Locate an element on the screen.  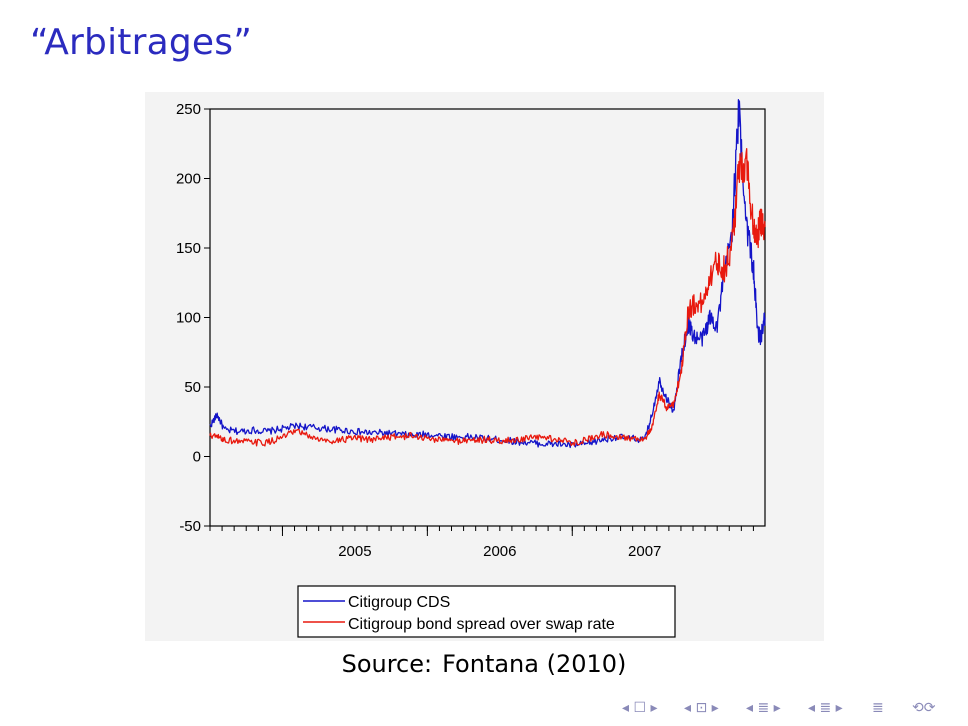
slide-caption: Source: Fontana (2010) is located at coordinates (484, 664).